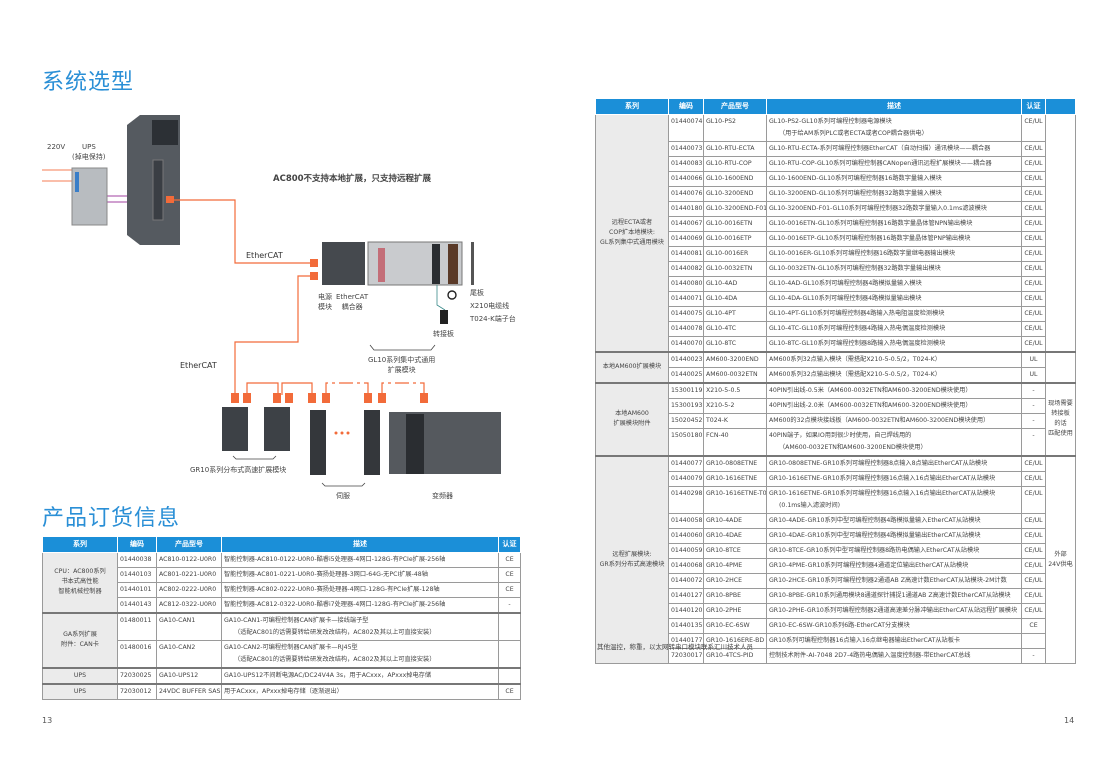  Describe the element at coordinates (137, 691) in the screenshot. I see `code-cell: 72030012` at that location.